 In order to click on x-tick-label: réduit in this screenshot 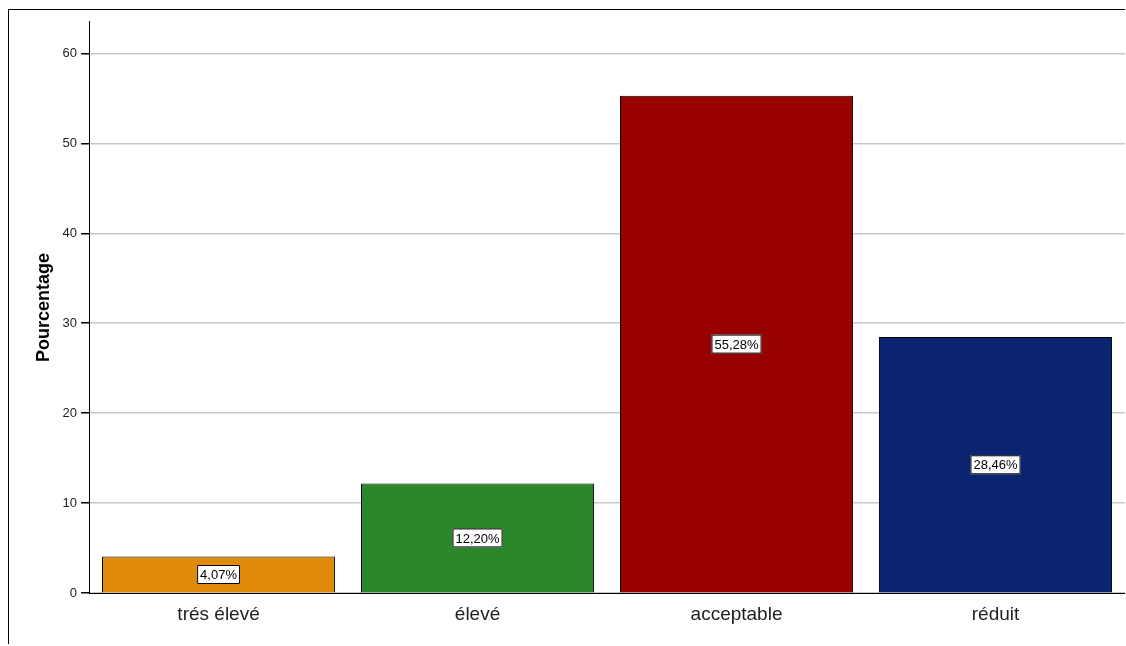, I will do `click(995, 613)`.